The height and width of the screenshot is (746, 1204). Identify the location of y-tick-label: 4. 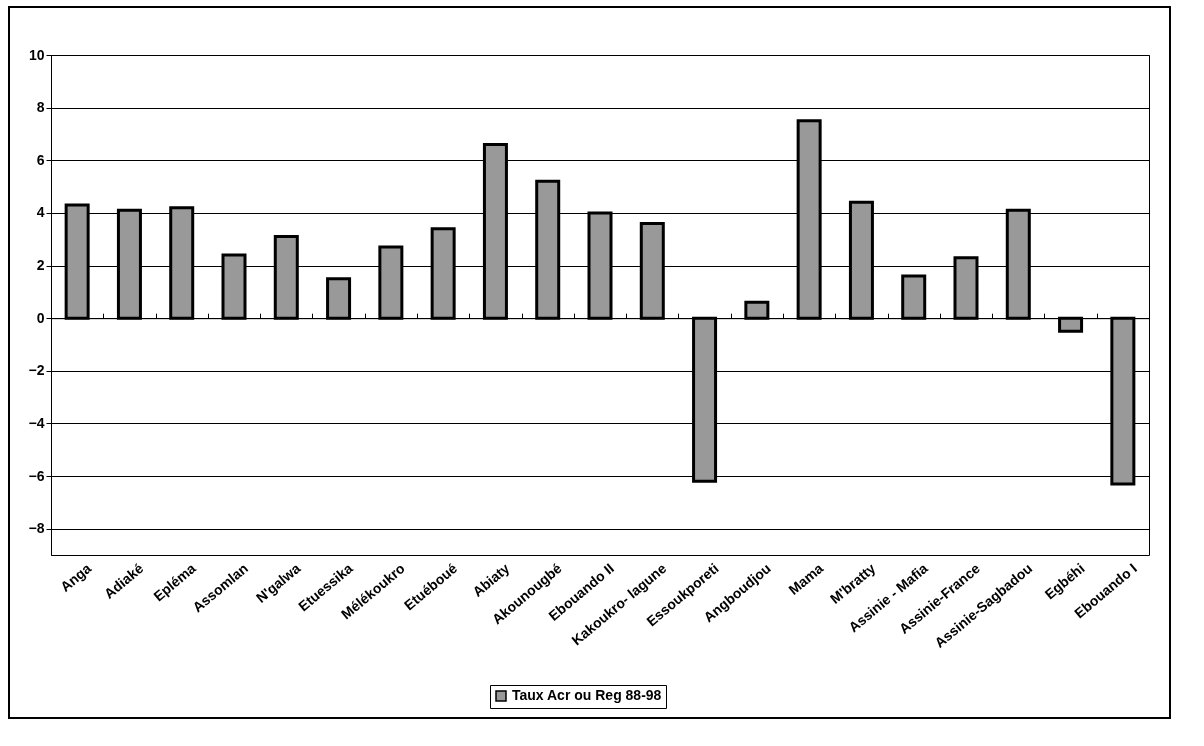
(40, 212).